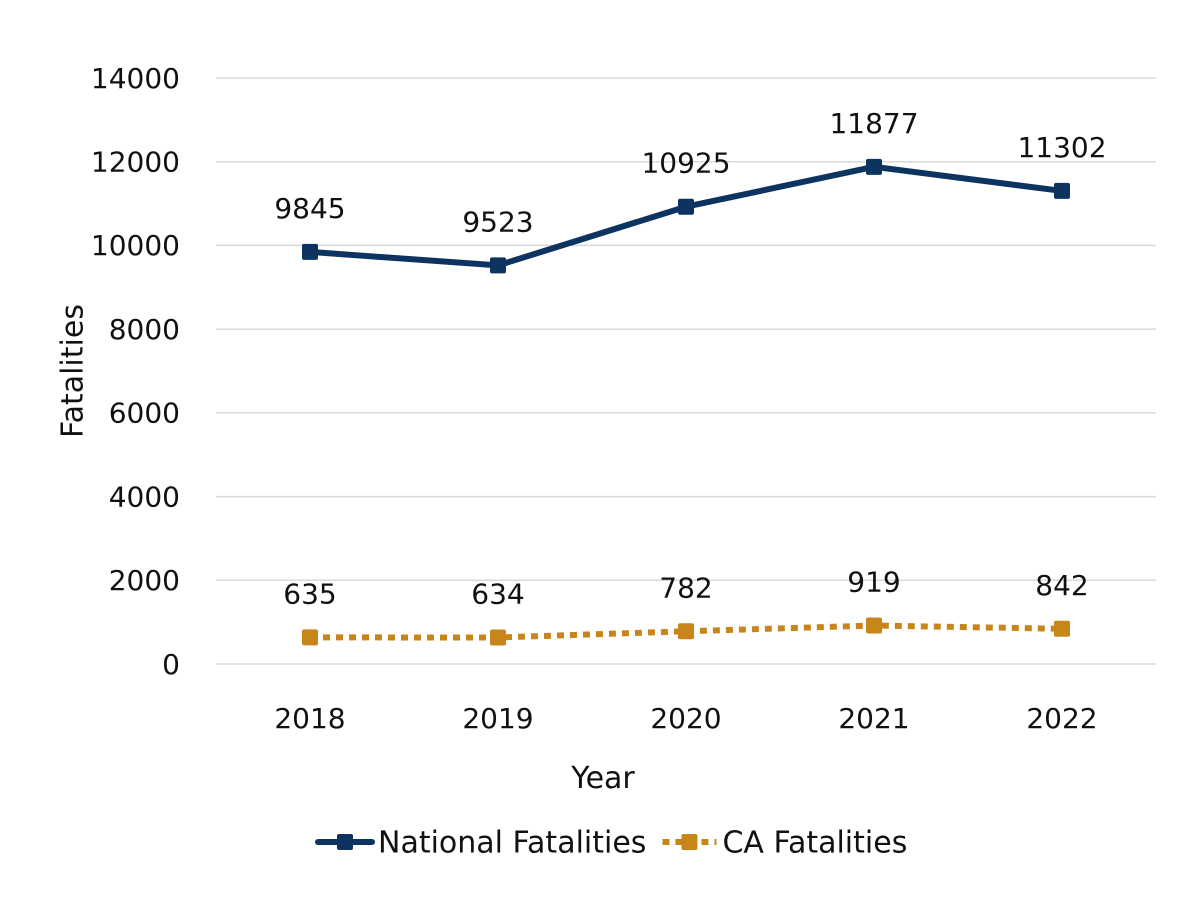  I want to click on x-tick-label: 2020, so click(685, 718).